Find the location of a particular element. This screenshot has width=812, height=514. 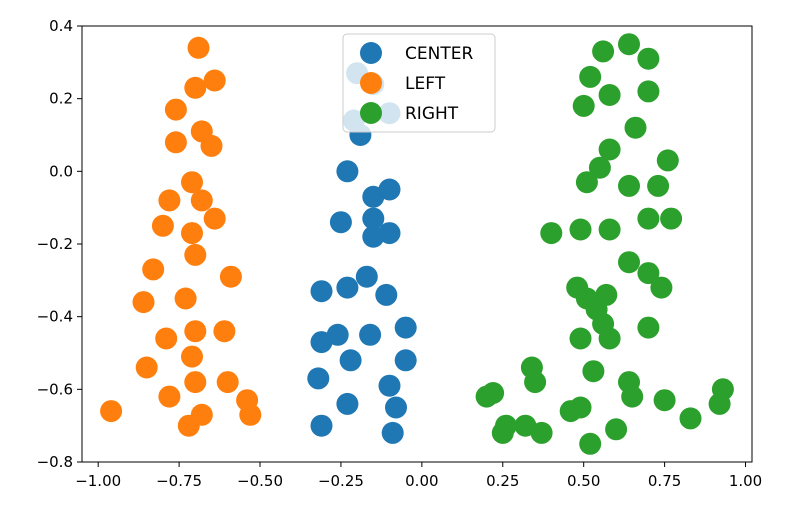

legend-label-center: CENTER is located at coordinates (439, 54).